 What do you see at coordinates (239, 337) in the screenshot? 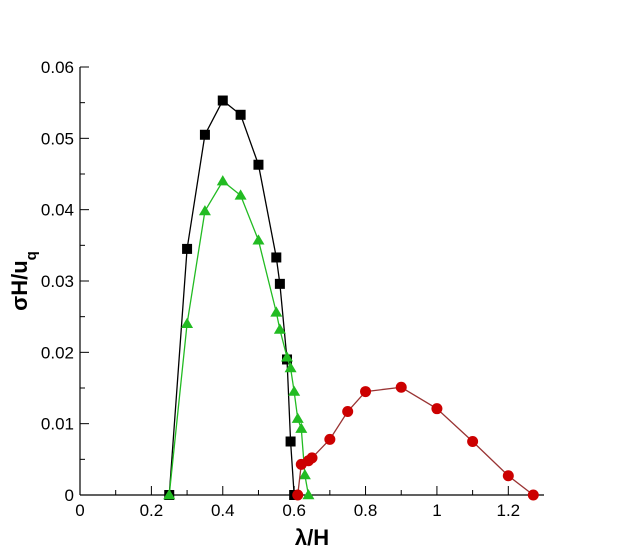
I see `series-triangle` at bounding box center [239, 337].